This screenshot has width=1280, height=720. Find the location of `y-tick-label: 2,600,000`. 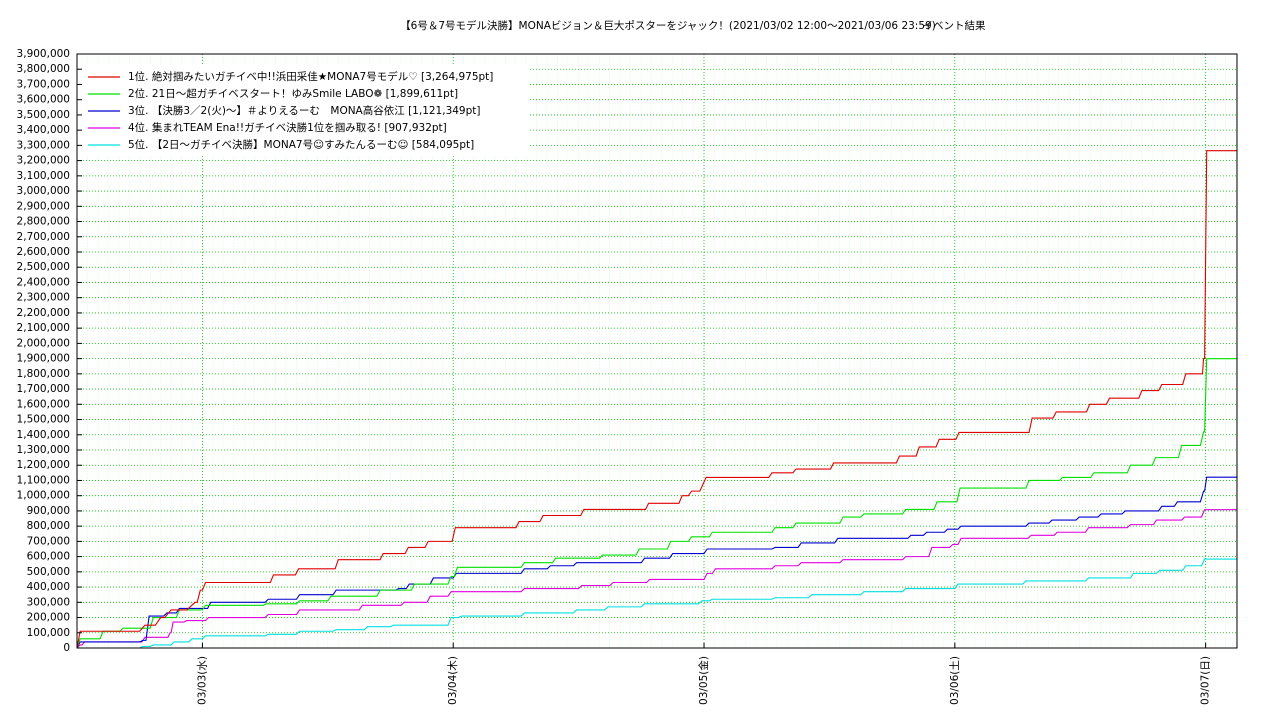

y-tick-label: 2,600,000 is located at coordinates (43, 252).